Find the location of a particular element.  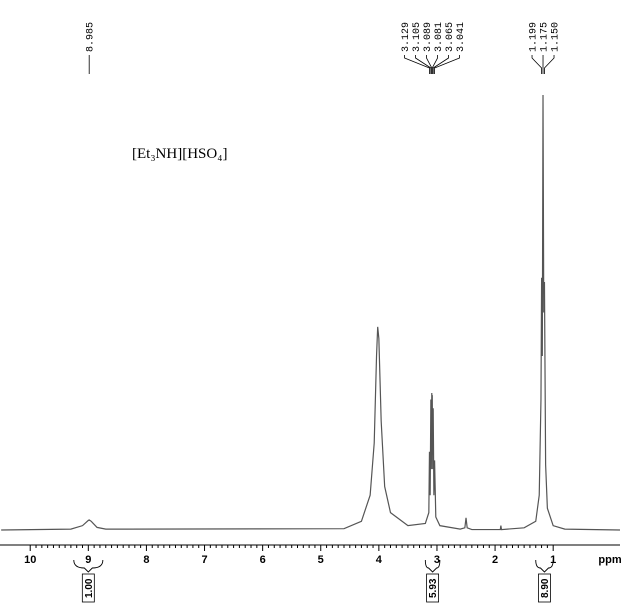

peak-label: 3.065 is located at coordinates (450, 37).